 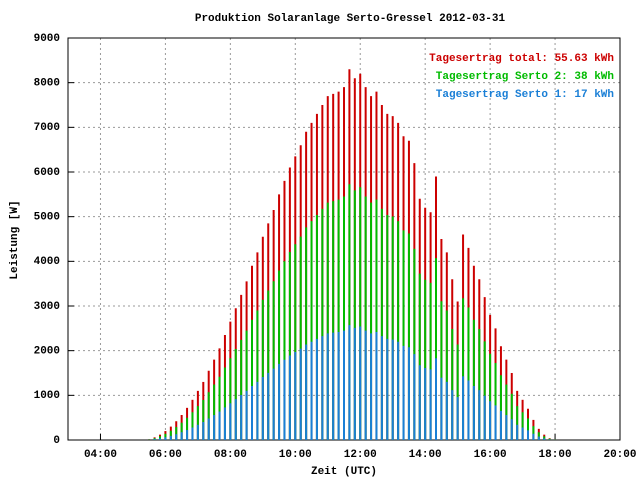 I want to click on x-tick-label: 14:00, so click(x=425, y=455).